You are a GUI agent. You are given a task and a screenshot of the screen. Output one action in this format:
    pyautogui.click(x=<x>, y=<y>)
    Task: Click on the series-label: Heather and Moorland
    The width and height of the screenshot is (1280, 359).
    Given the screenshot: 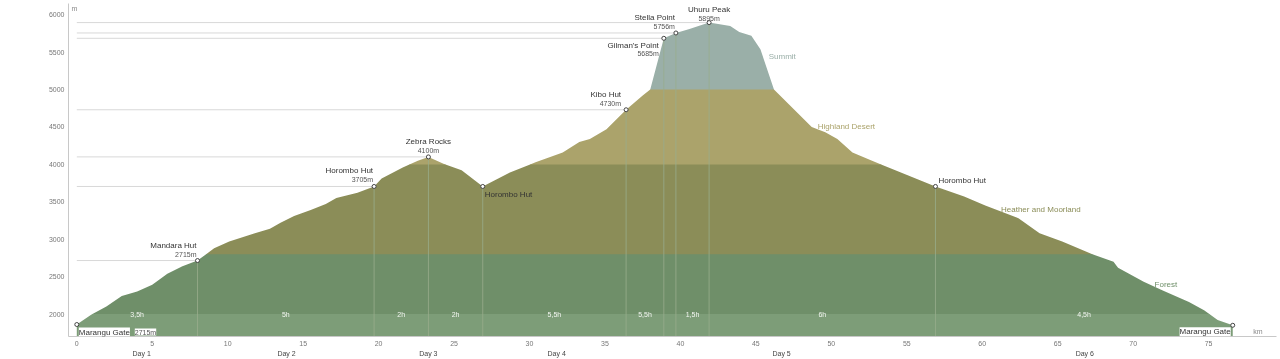 What is the action you would take?
    pyautogui.click(x=1041, y=209)
    